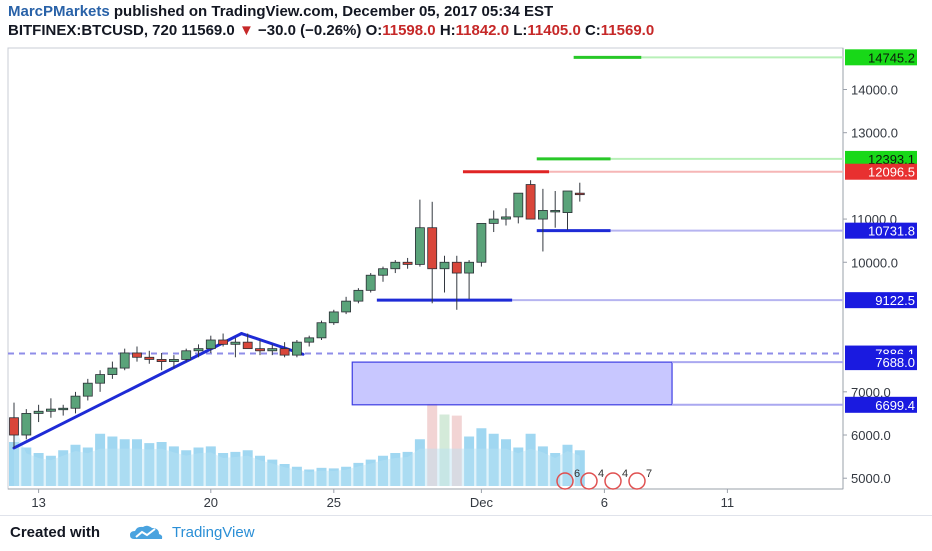 The image size is (932, 551). Describe the element at coordinates (891, 159) in the screenshot. I see `price-label: 12393.1` at that location.